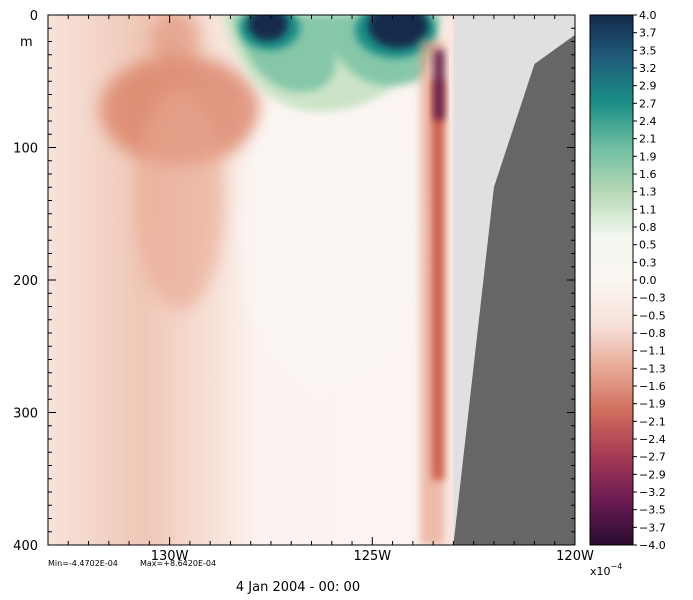 This screenshot has height=600, width=693. Describe the element at coordinates (648, 121) in the screenshot. I see `colorbar-tick-label: 2.4` at that location.